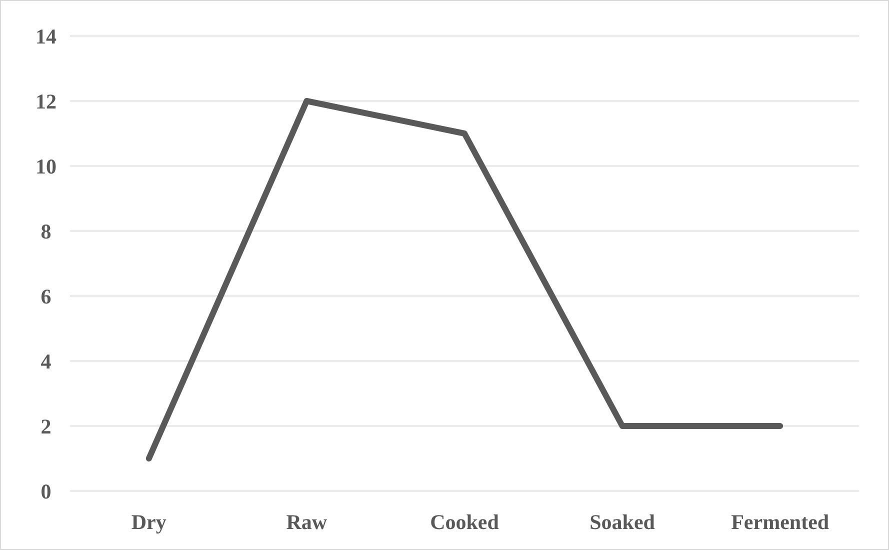 This screenshot has height=550, width=889. Describe the element at coordinates (780, 522) in the screenshot. I see `x-tick-label: Fermented` at that location.